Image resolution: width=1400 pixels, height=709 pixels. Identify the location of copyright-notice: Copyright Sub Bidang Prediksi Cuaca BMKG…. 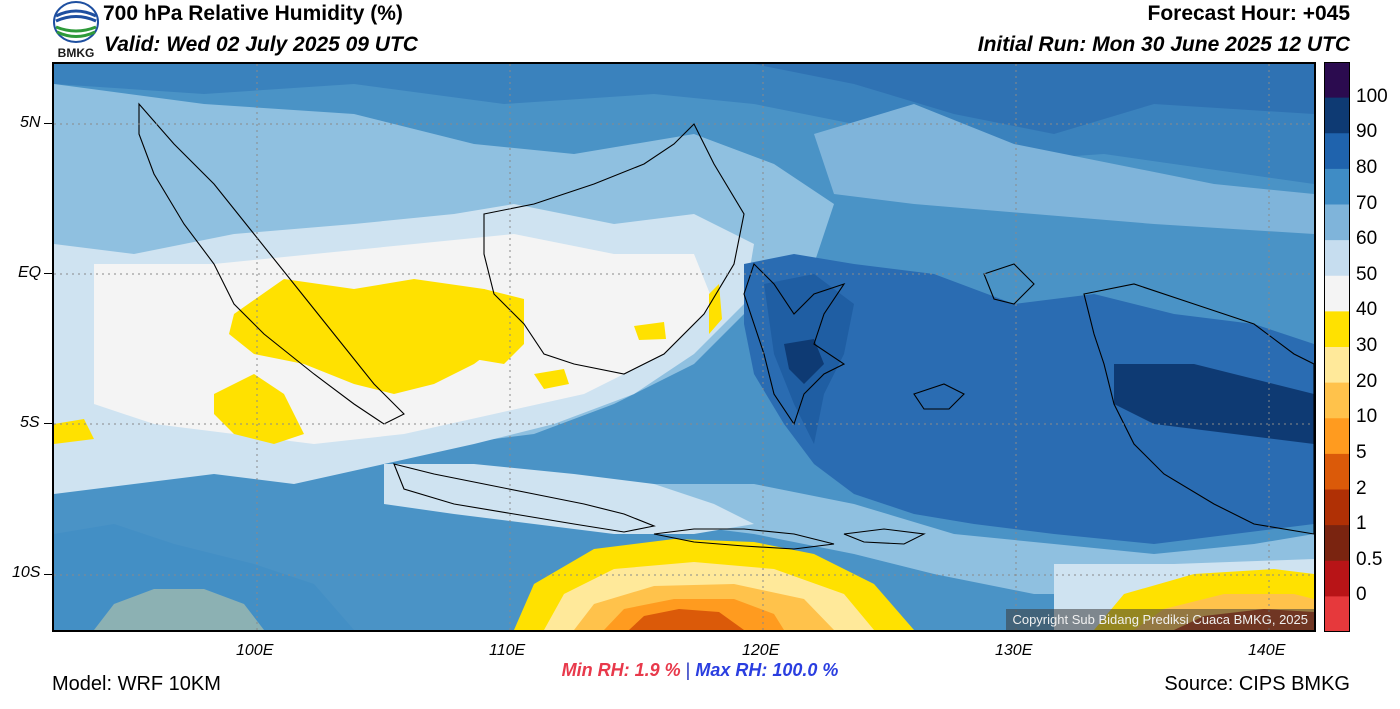
(1160, 619).